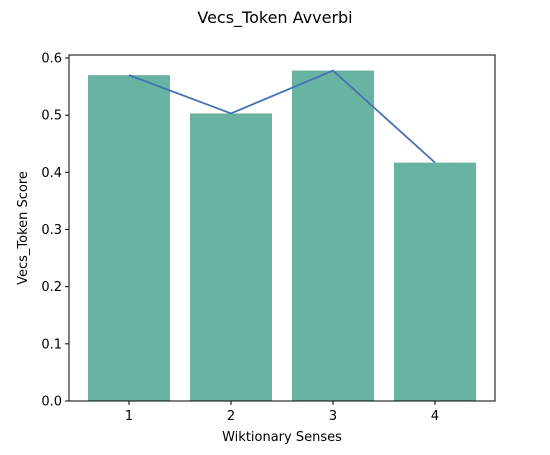 The width and height of the screenshot is (550, 455). Describe the element at coordinates (274, 18) in the screenshot. I see `chart-title: Vecs_Token Avverbi` at that location.